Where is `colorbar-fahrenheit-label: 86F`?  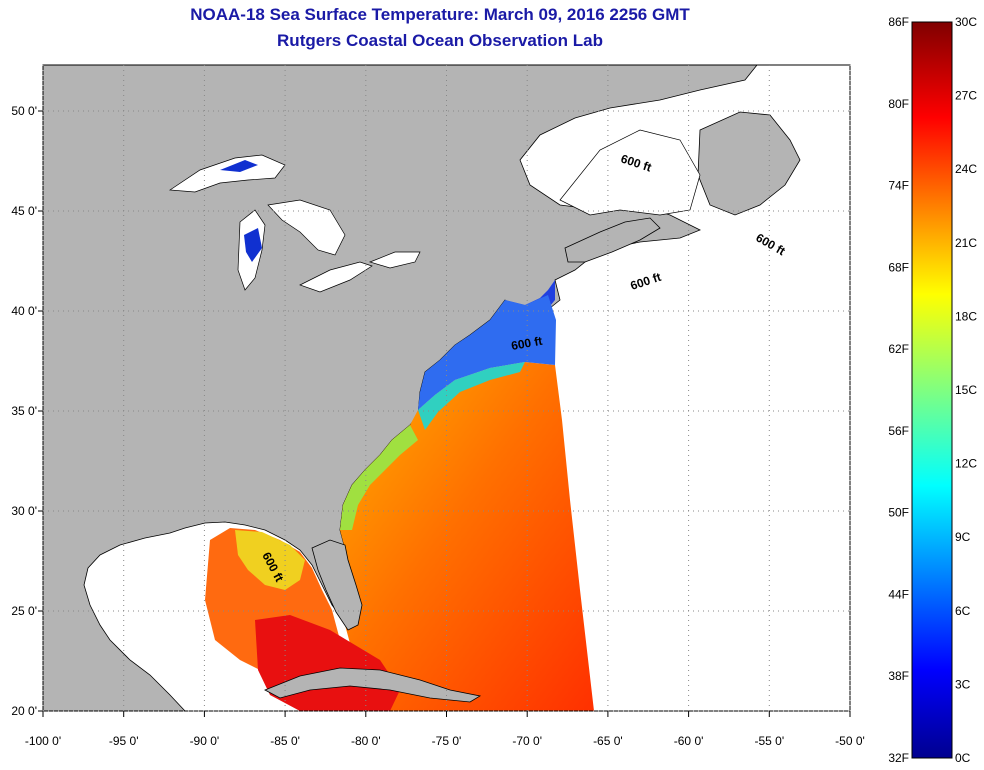 colorbar-fahrenheit-label: 86F is located at coordinates (898, 22).